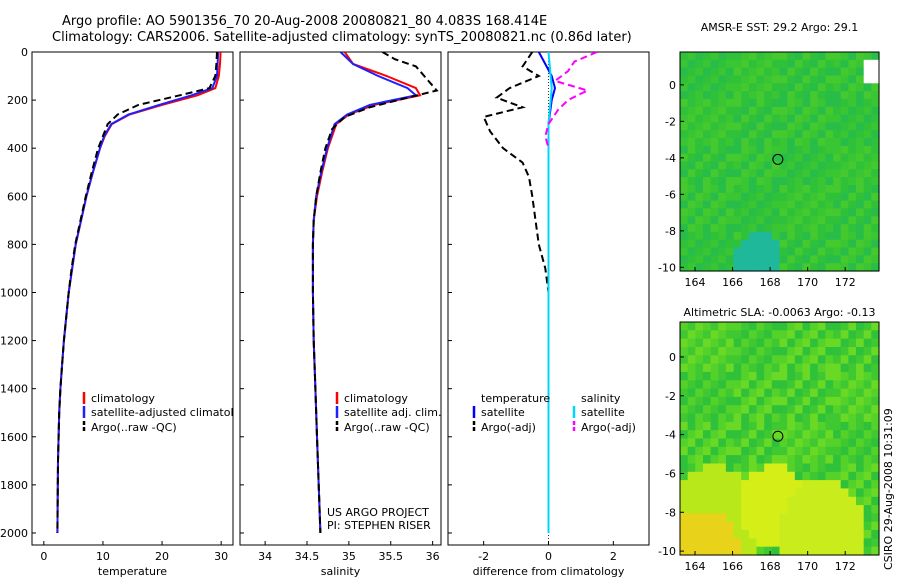 The width and height of the screenshot is (900, 580). Describe the element at coordinates (132, 571) in the screenshot. I see `x-axis-label: temperature` at that location.